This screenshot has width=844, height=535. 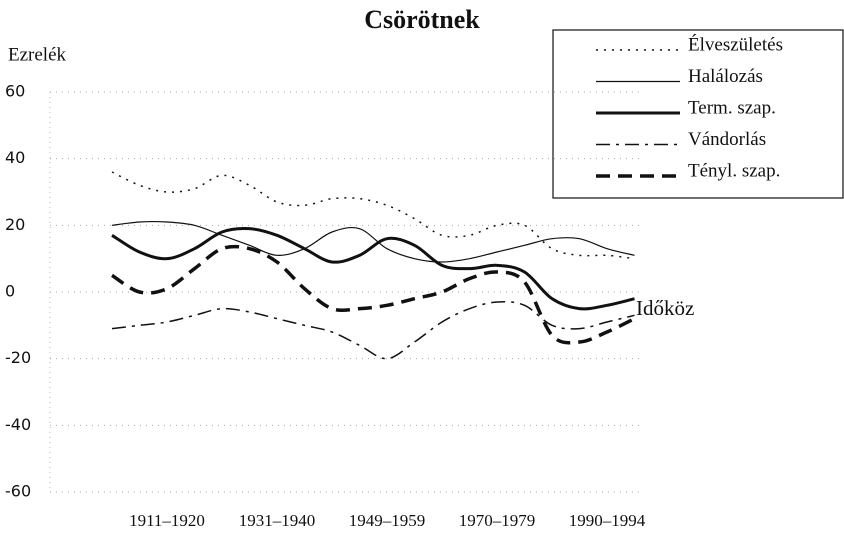 I want to click on y-tick-label: -60, so click(x=18, y=491).